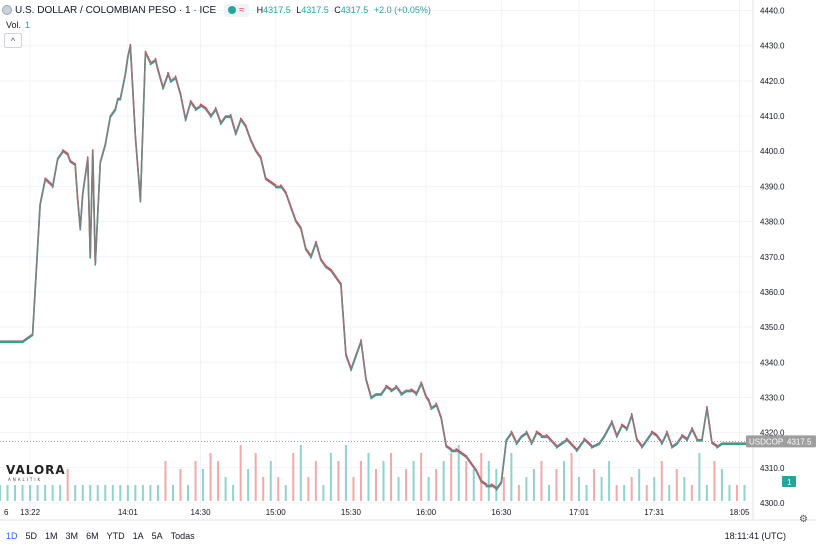  Describe the element at coordinates (803, 519) in the screenshot. I see `gear-icon: ⚙` at that location.